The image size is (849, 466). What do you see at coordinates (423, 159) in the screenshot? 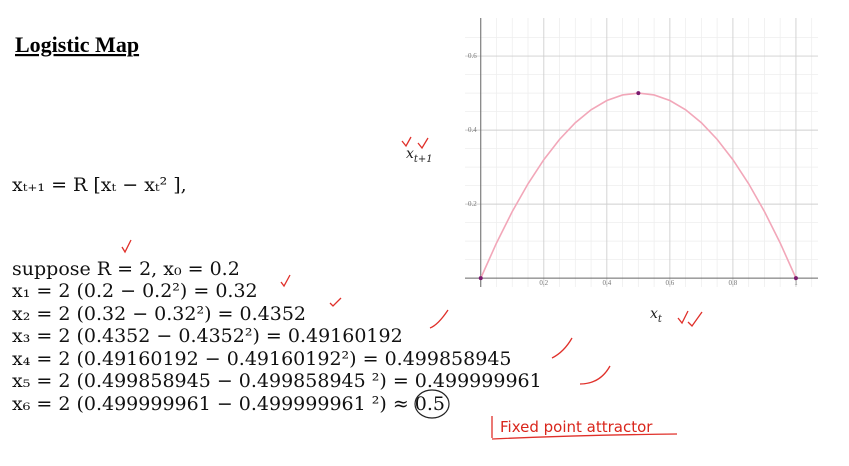
I see `y-axis-label-sub: t+1` at bounding box center [423, 159].